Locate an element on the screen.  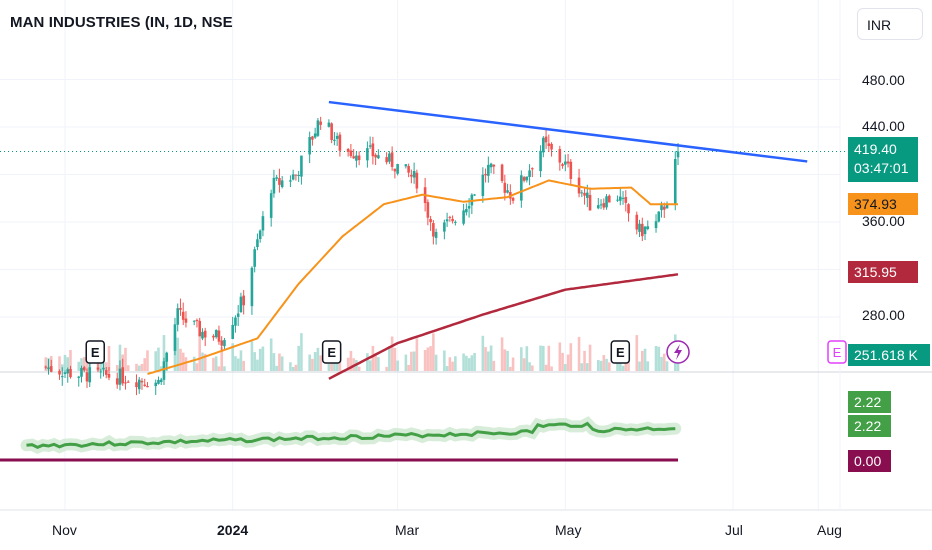
last-price-value: 419.40 is located at coordinates (875, 149).